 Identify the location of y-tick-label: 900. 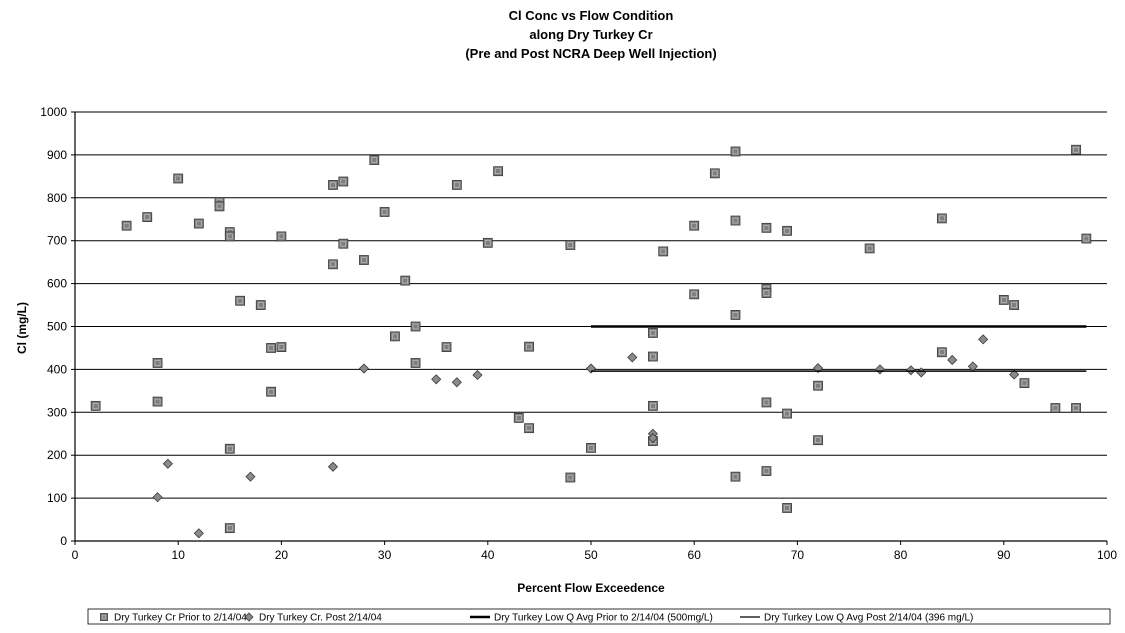
(57, 155).